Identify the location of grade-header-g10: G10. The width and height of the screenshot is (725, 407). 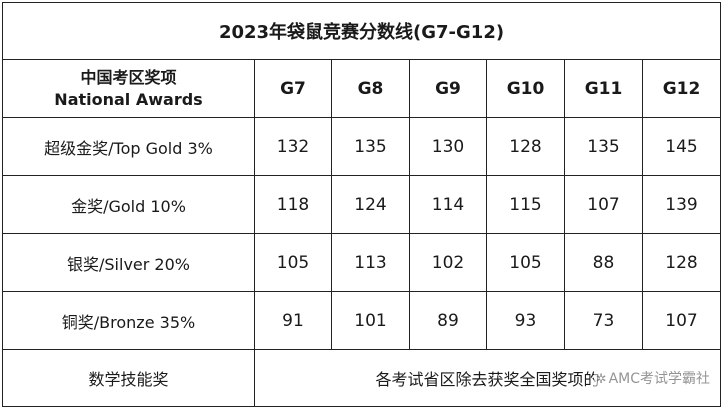
(525, 88).